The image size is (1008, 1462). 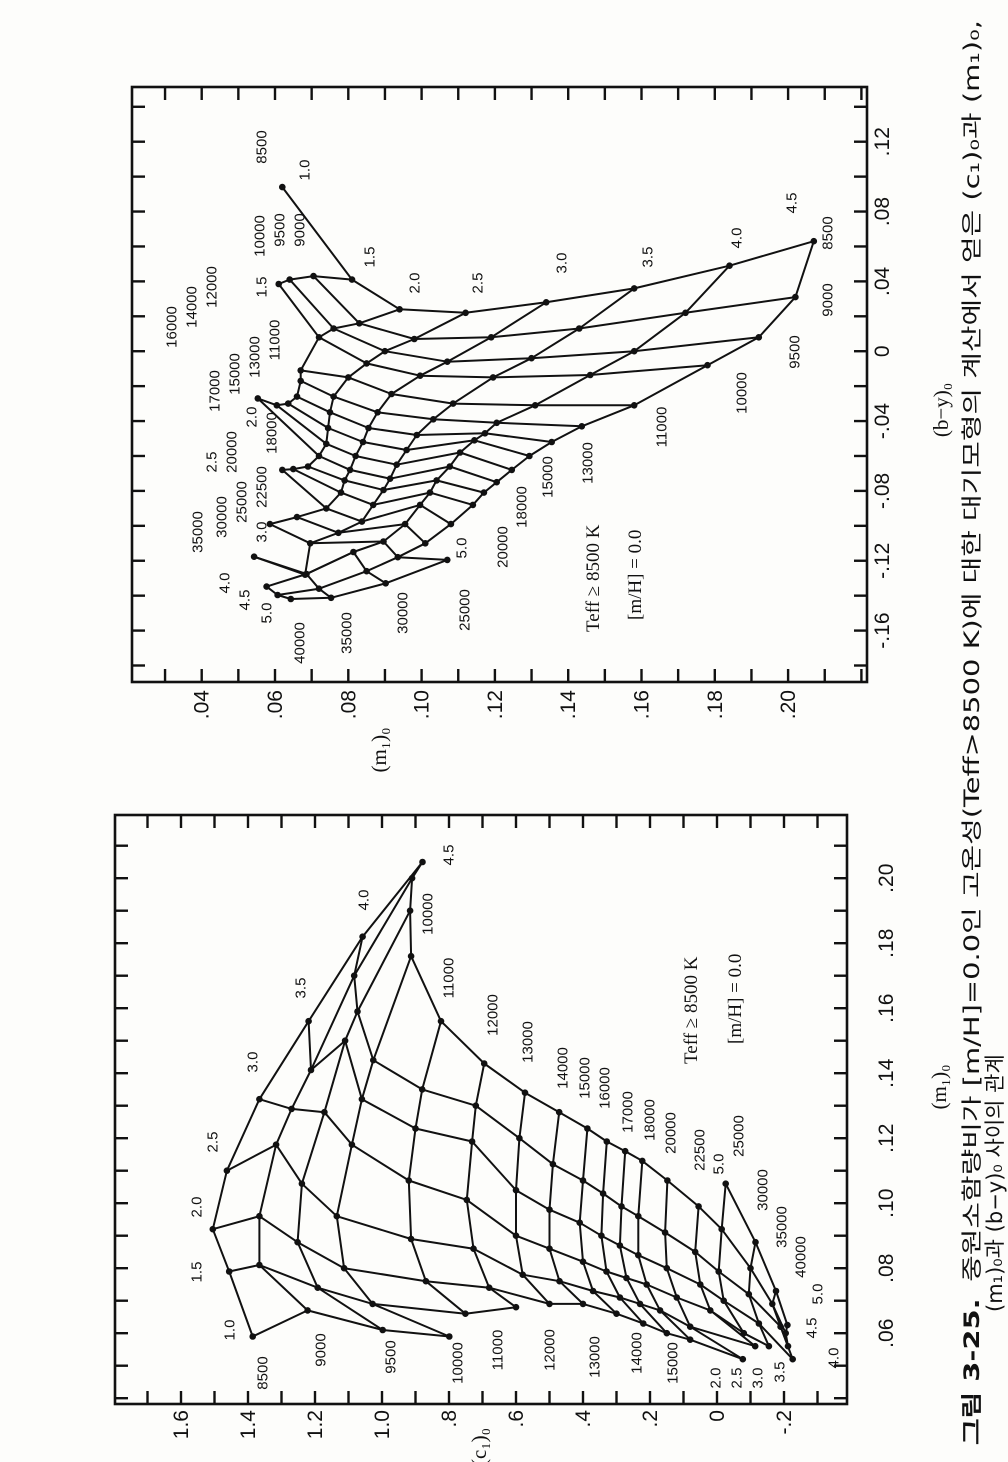 What do you see at coordinates (222, 517) in the screenshot?
I see `curve-label: 30000` at bounding box center [222, 517].